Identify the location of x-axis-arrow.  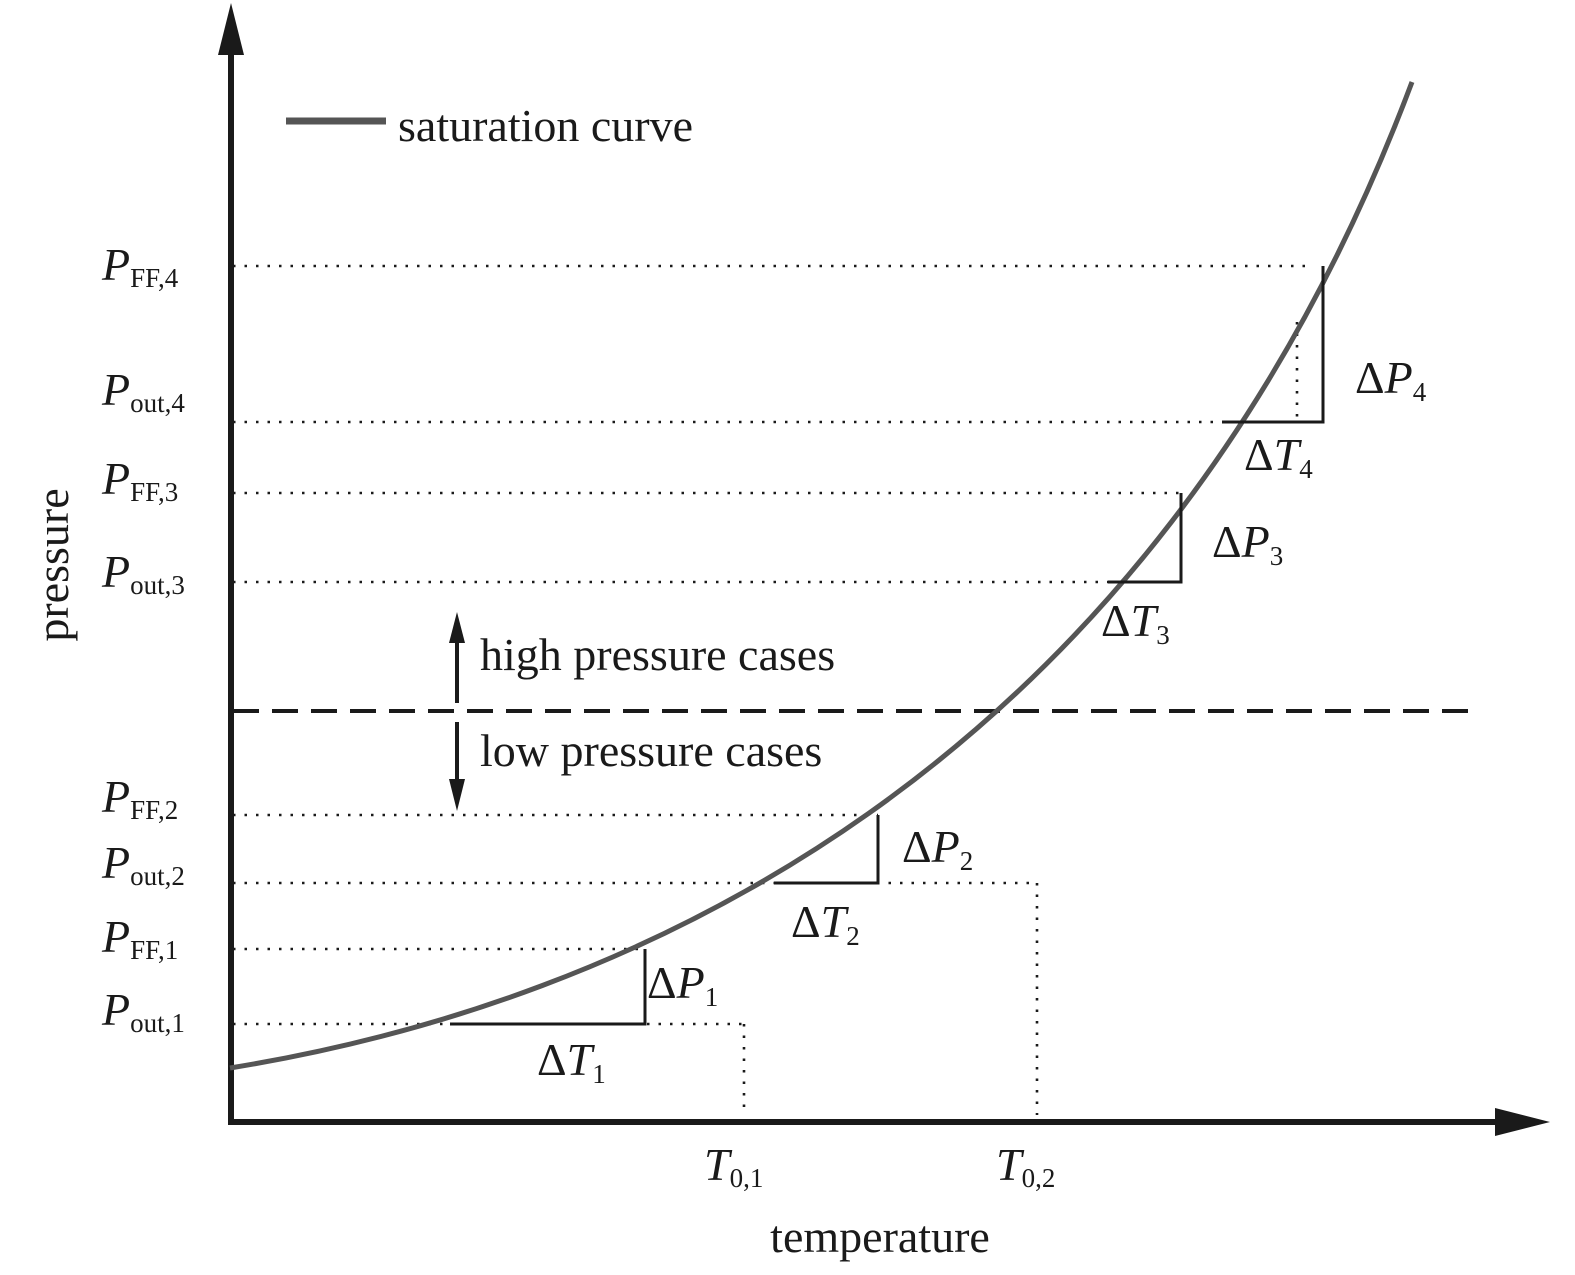
(1522, 1122).